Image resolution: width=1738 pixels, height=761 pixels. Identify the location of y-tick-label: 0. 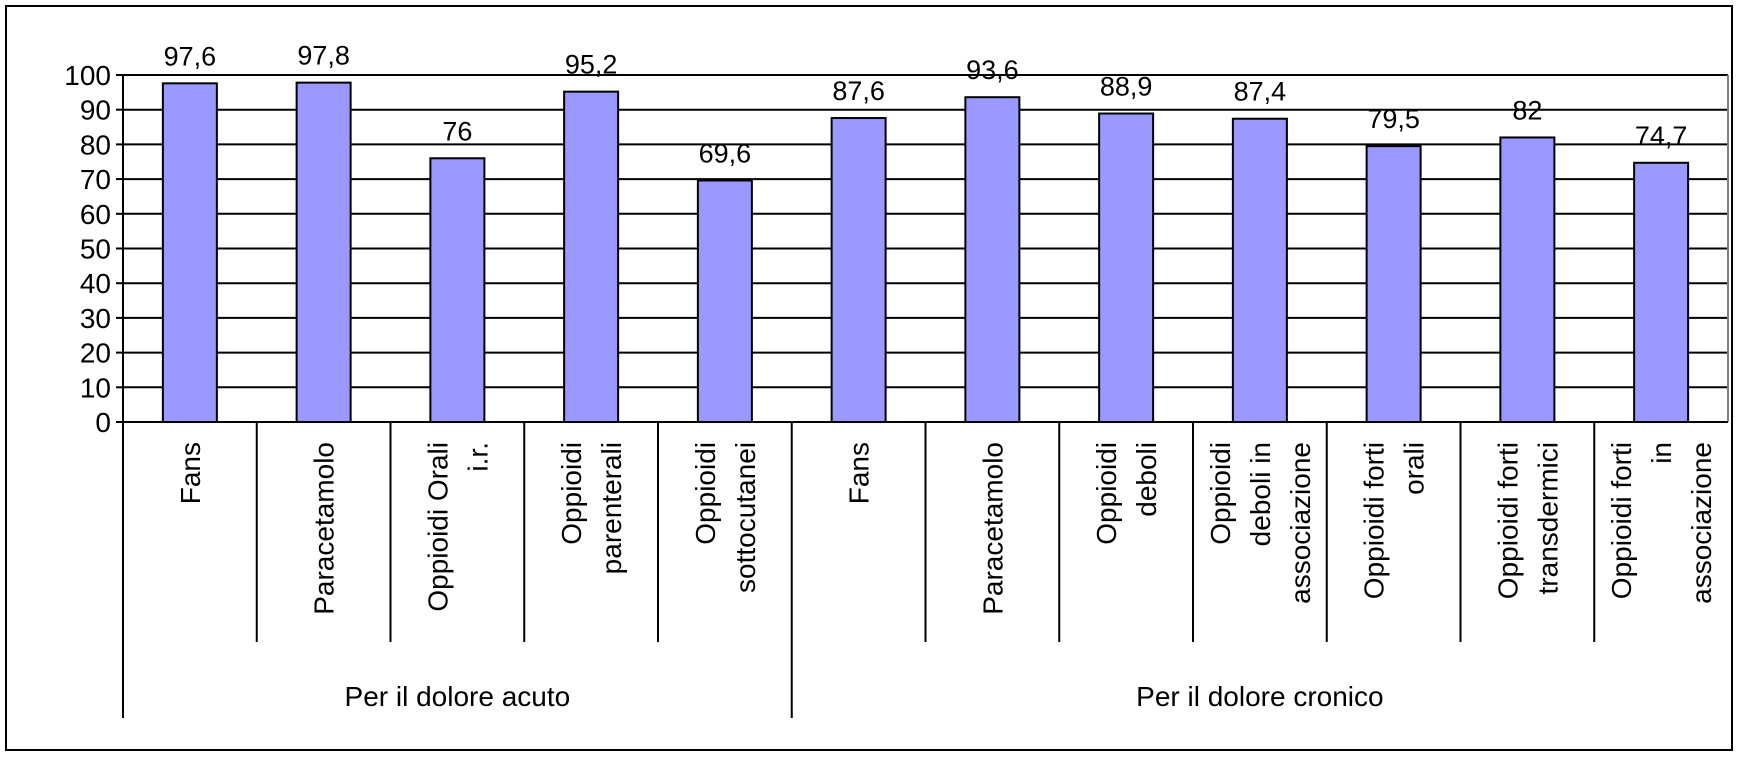
(103, 422).